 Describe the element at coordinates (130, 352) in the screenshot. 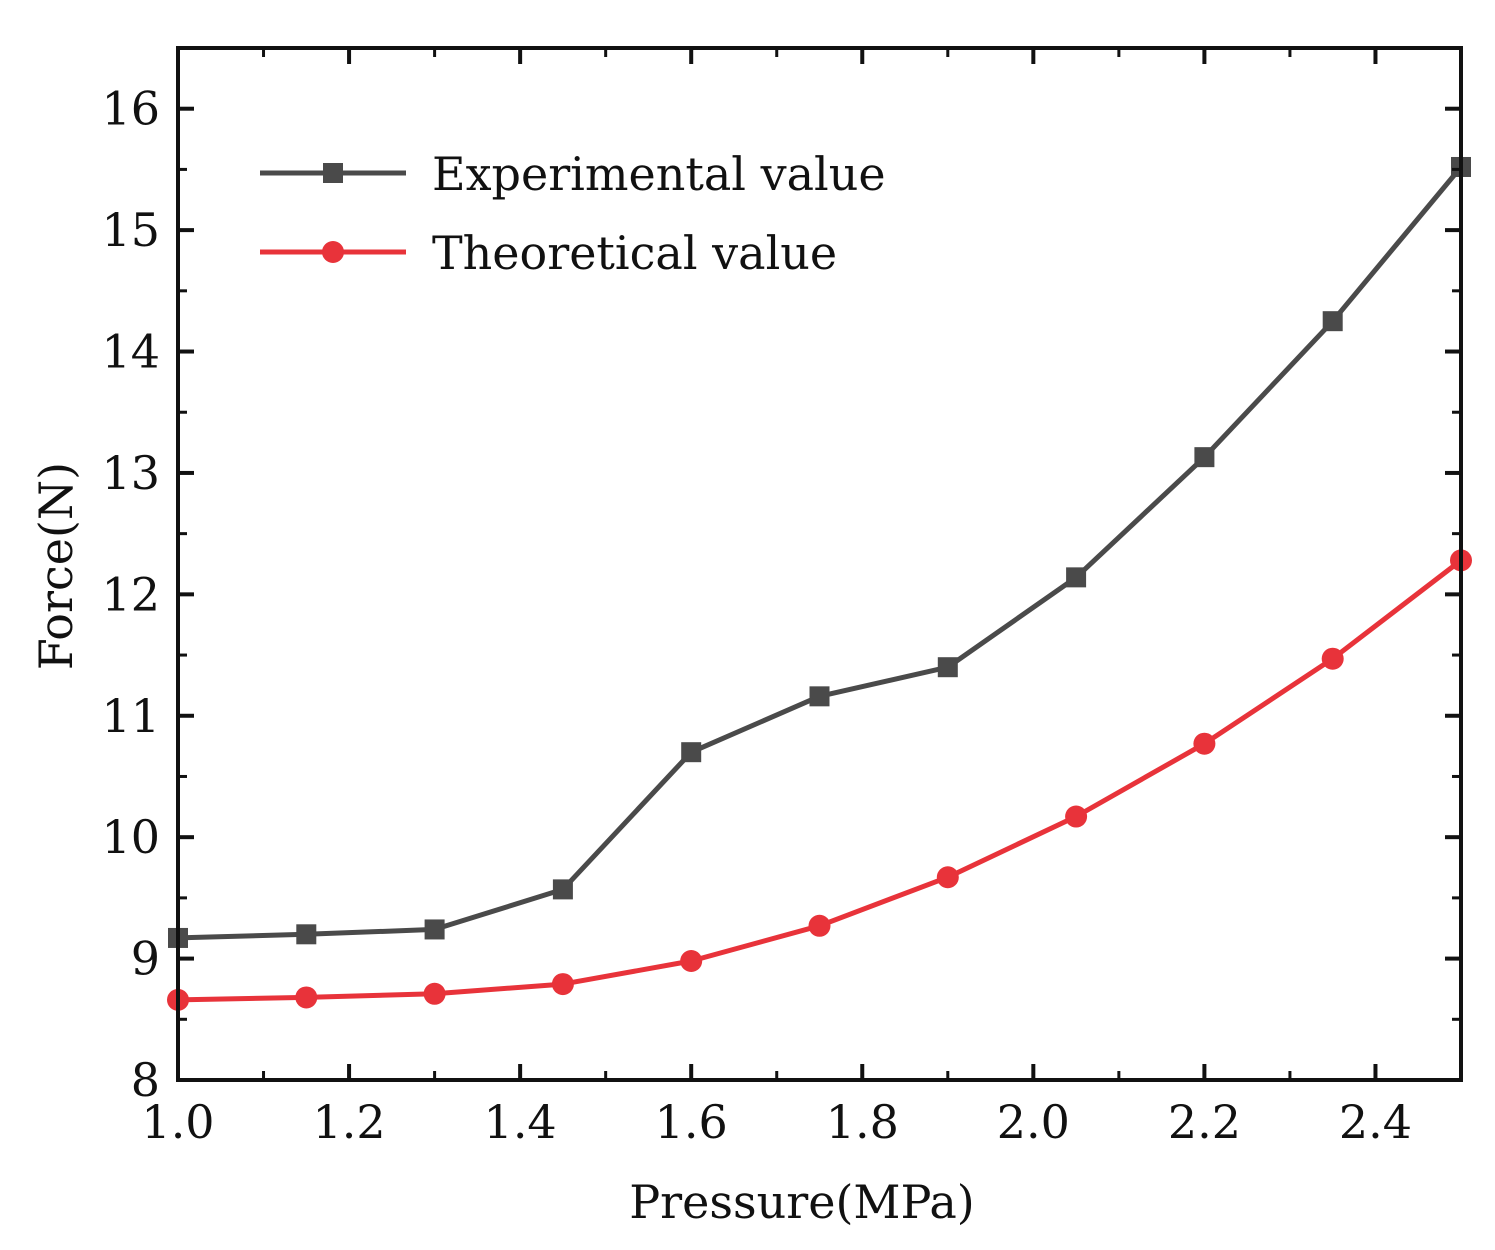

I see `y-tick-label: 14` at that location.